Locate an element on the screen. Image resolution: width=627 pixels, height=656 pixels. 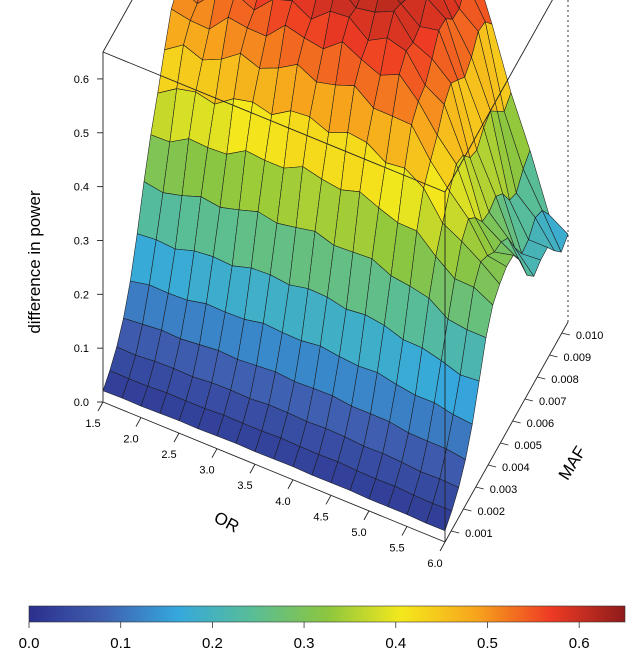
or-tick-label: 6.0 is located at coordinates (434, 564).